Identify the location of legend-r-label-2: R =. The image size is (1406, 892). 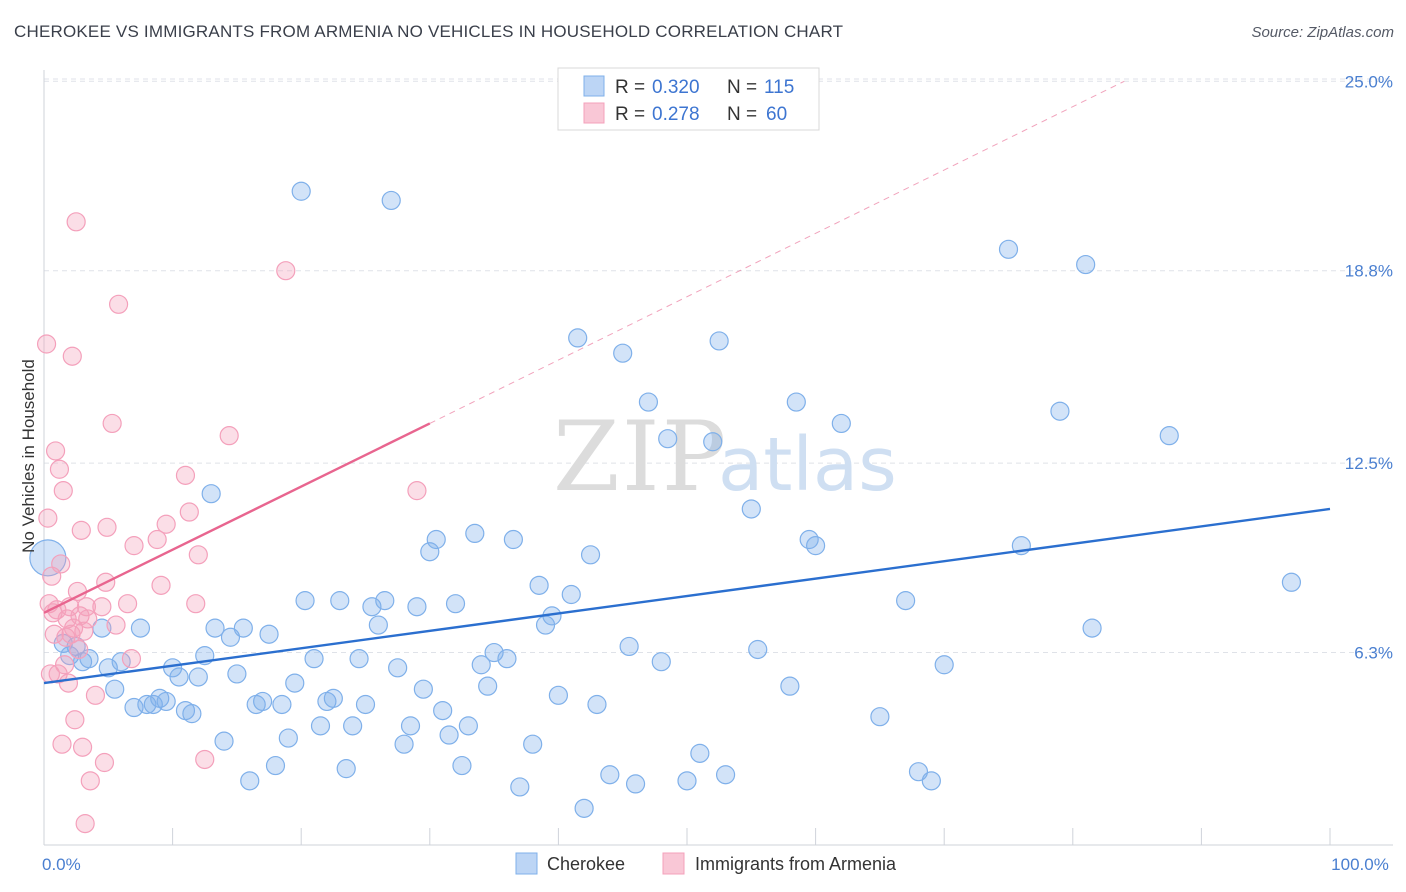
(630, 114).